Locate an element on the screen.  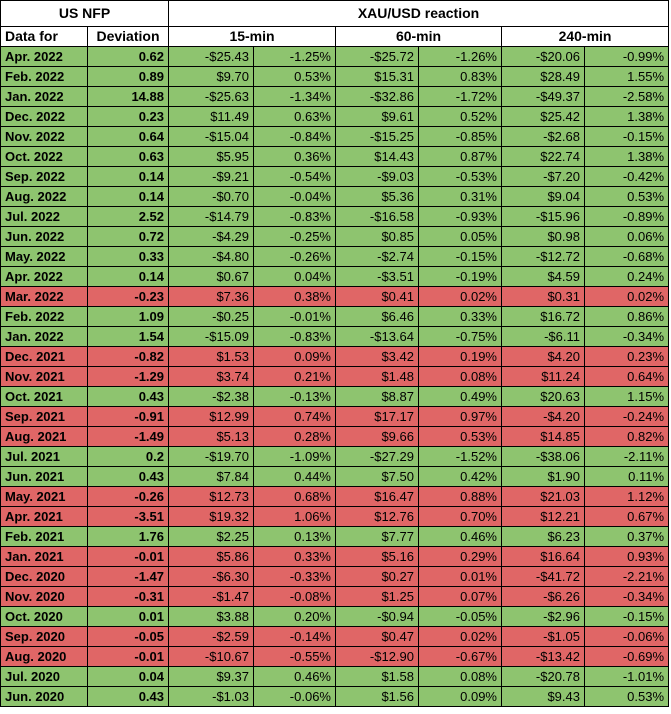
month-cell: Sep. 2021 is located at coordinates (44, 416).